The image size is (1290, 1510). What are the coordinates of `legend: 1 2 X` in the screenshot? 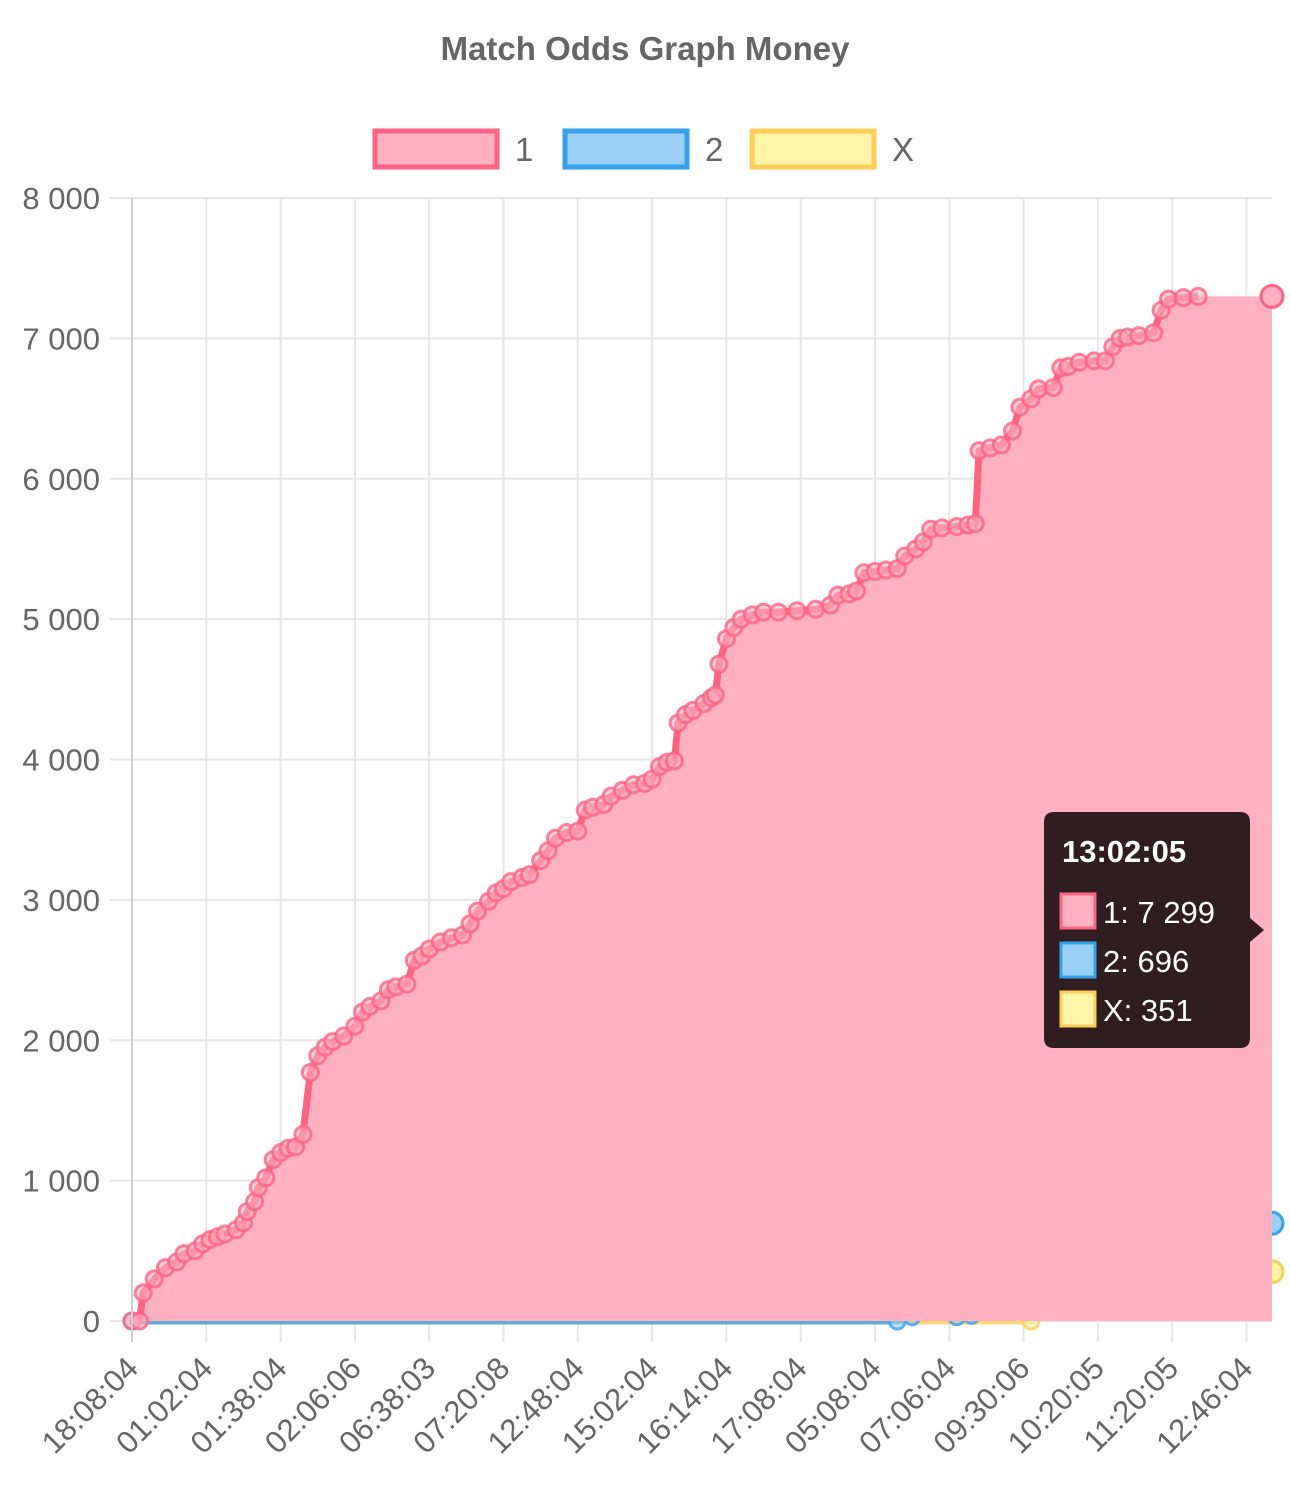 It's located at (643, 149).